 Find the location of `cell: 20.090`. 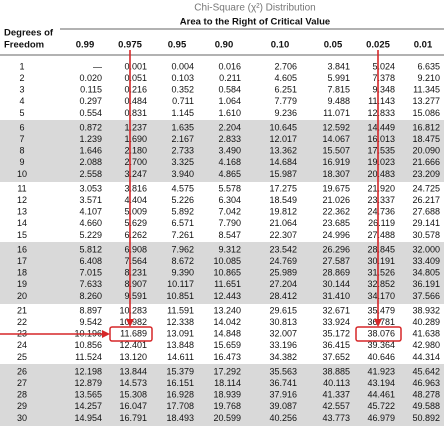

cell: 20.090 is located at coordinates (426, 151).